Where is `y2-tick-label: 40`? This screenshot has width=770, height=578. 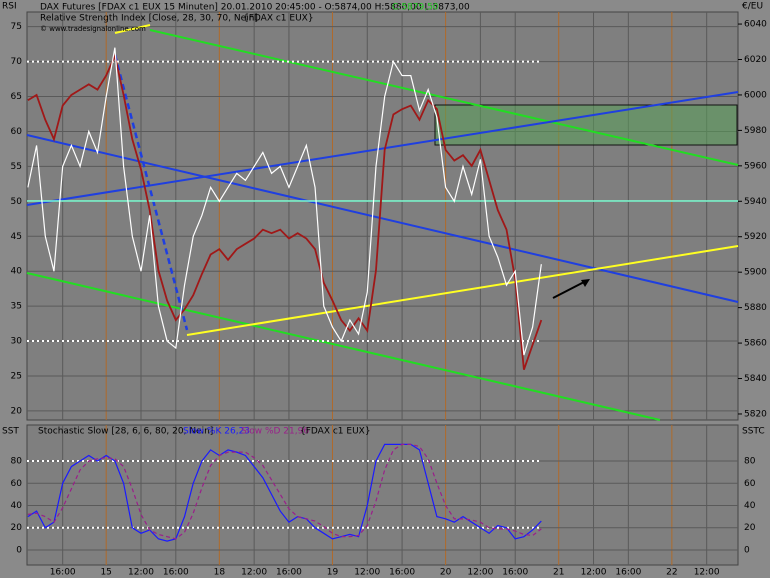 y2-tick-label: 40 is located at coordinates (750, 506).